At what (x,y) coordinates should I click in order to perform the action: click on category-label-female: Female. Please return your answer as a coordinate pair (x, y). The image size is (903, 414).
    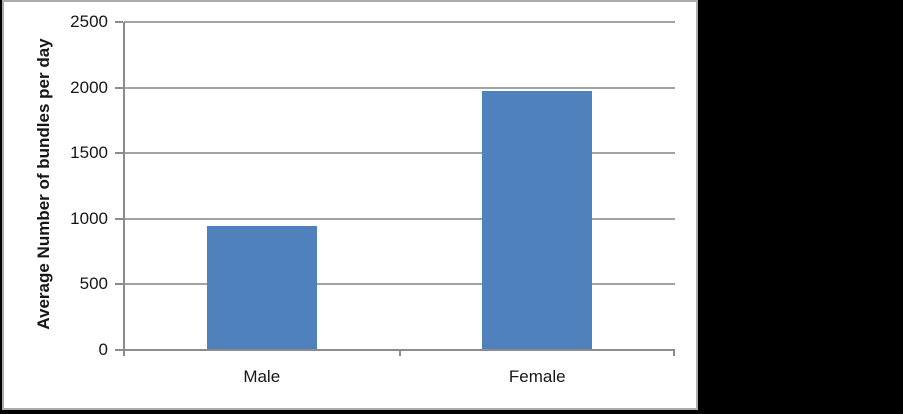
    Looking at the image, I should click on (537, 376).